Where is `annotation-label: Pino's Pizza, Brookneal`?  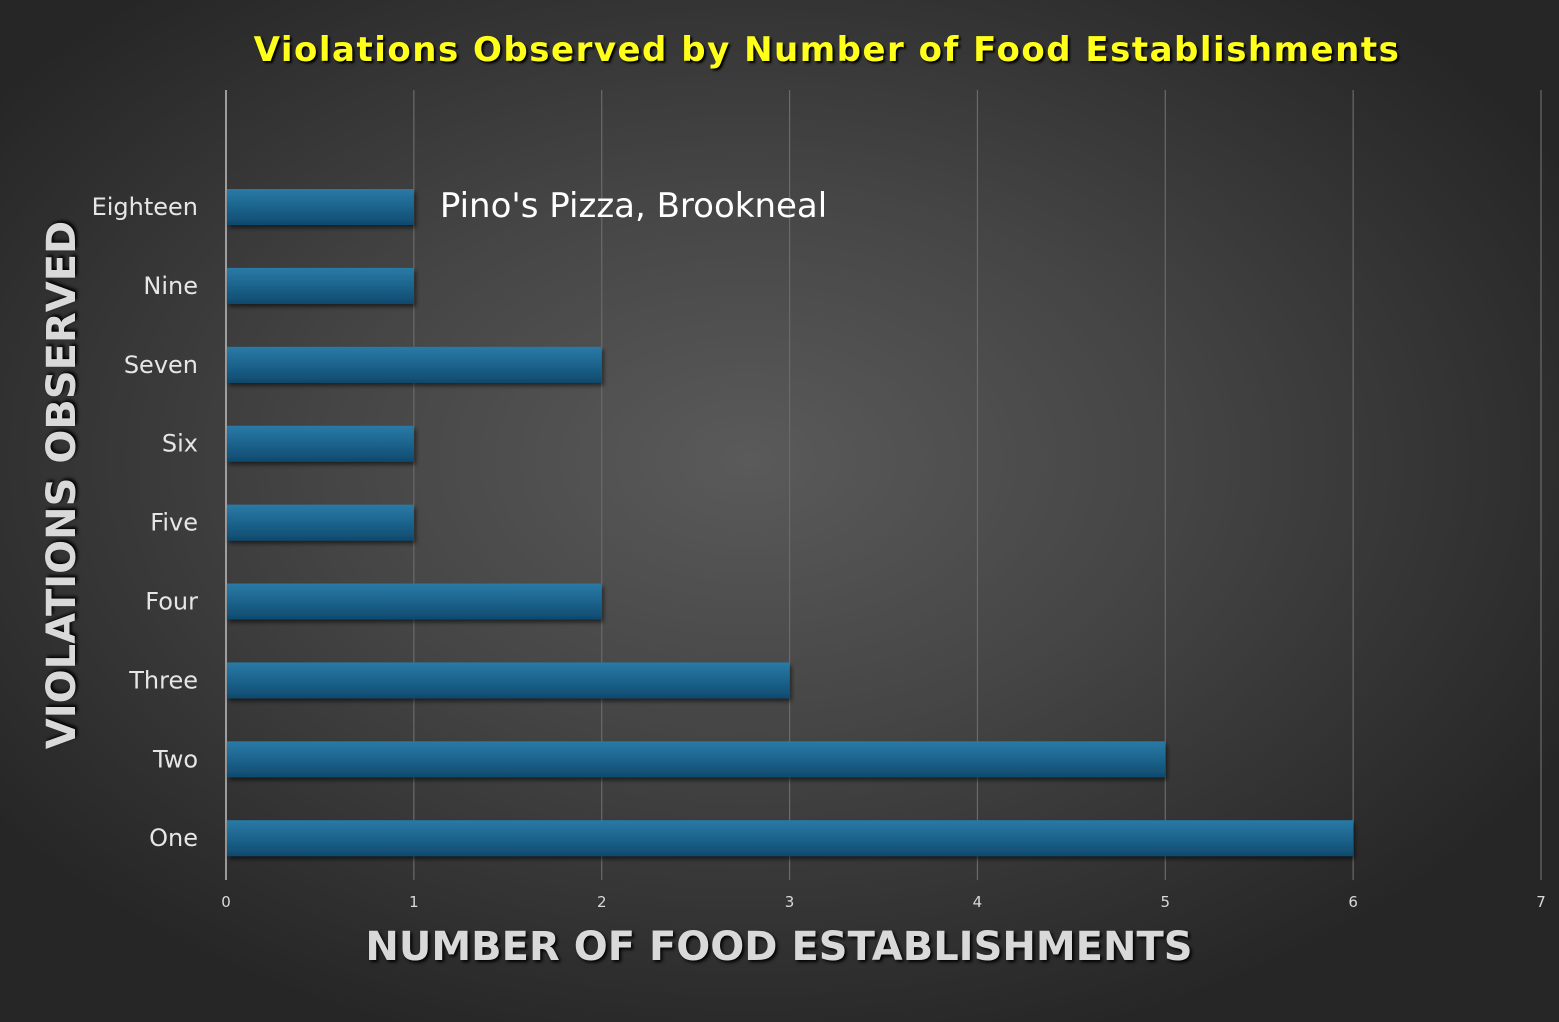 annotation-label: Pino's Pizza, Brookneal is located at coordinates (633, 206).